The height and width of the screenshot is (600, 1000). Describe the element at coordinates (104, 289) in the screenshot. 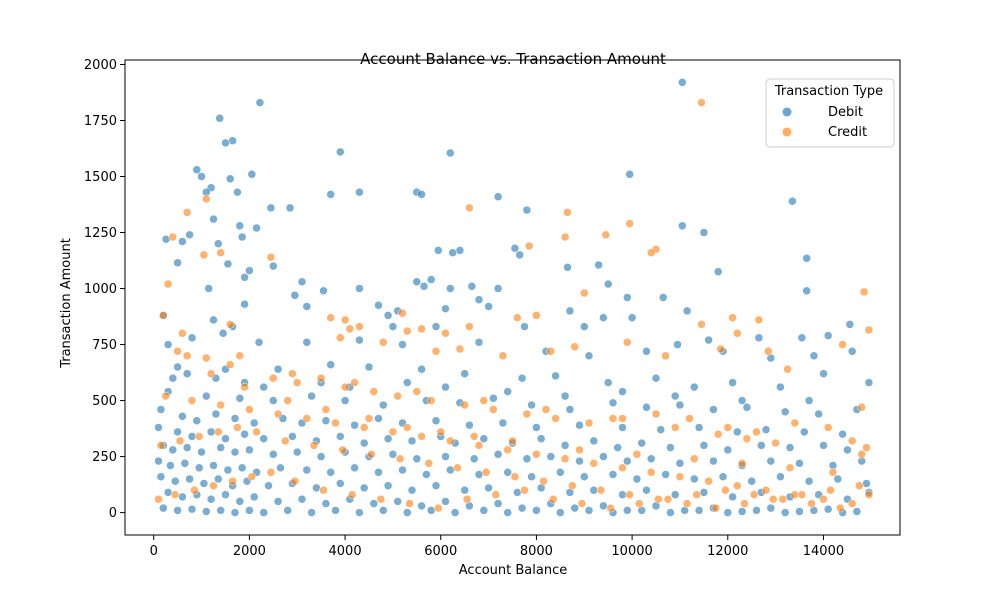

I see `y-axis: 0 250 500 750 1000 1250 1500 1750 2000` at that location.